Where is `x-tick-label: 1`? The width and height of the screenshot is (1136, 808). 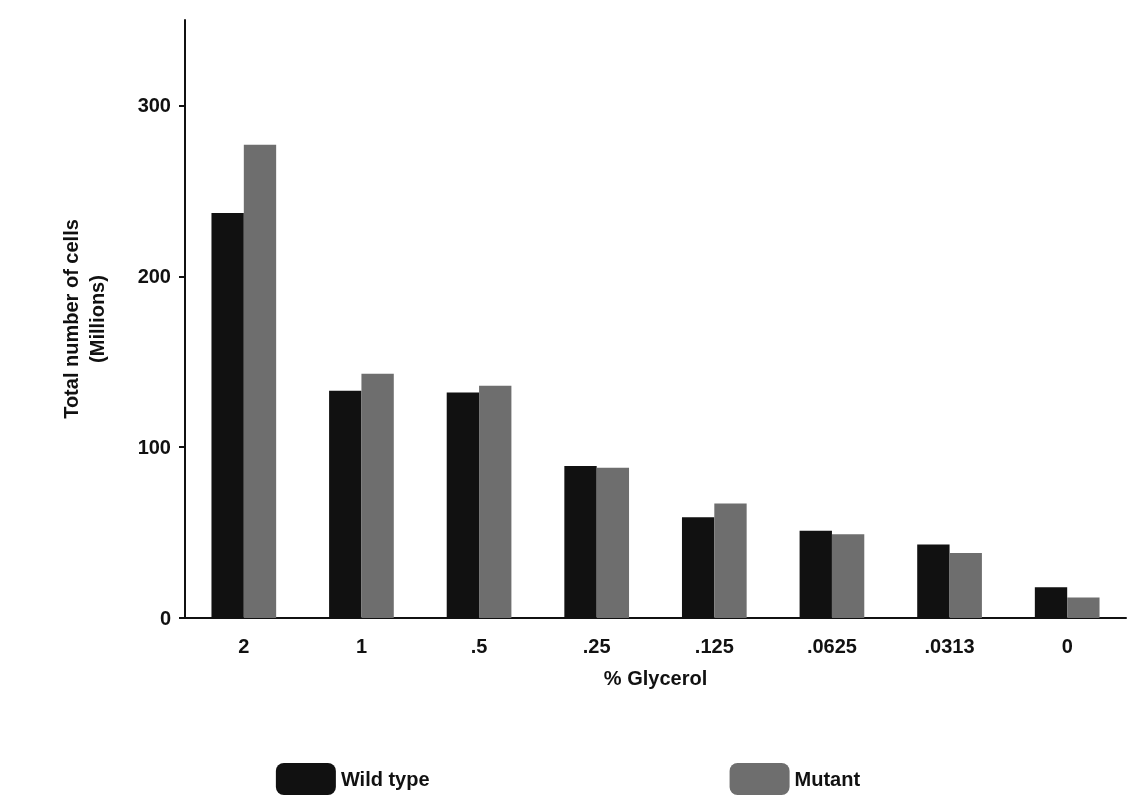 x-tick-label: 1 is located at coordinates (361, 646).